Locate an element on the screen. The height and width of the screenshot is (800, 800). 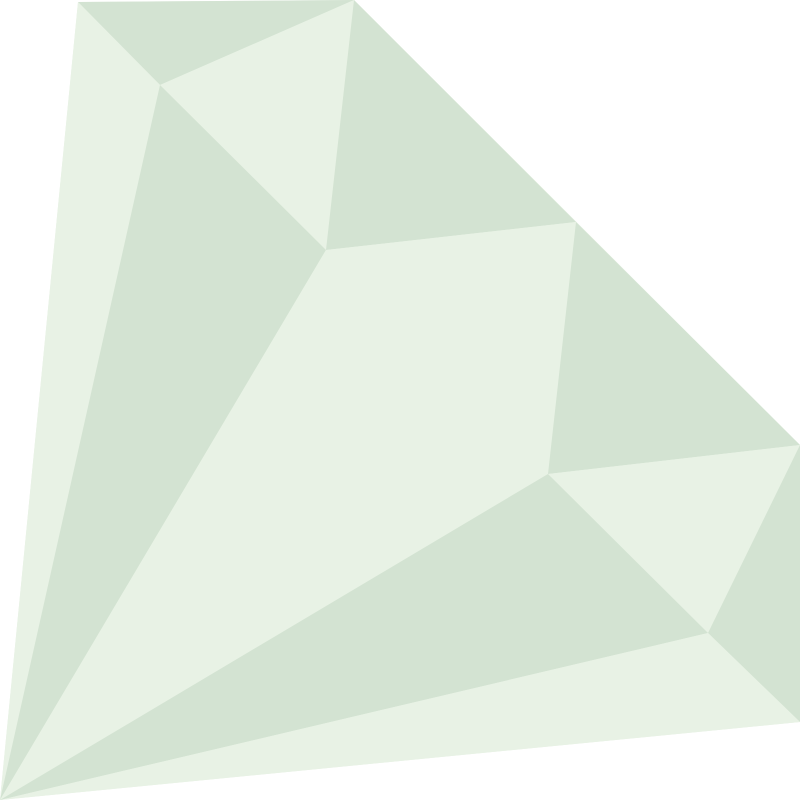
facet-top-right-dark is located at coordinates (451, 125).